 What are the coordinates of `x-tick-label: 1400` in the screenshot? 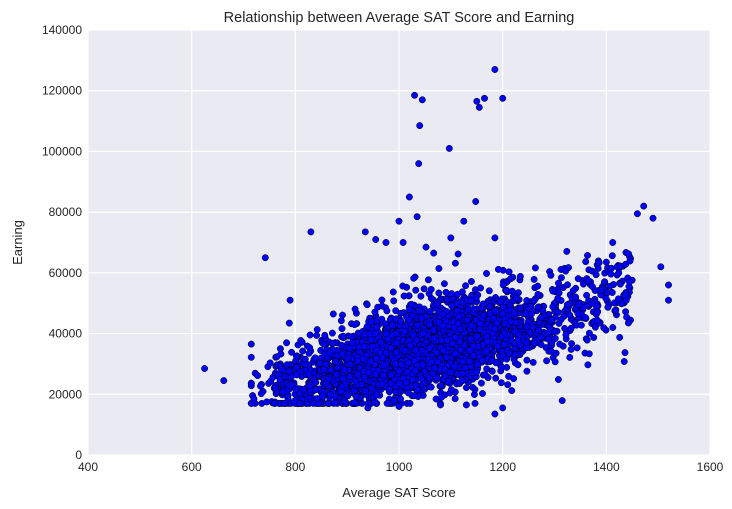 It's located at (606, 467).